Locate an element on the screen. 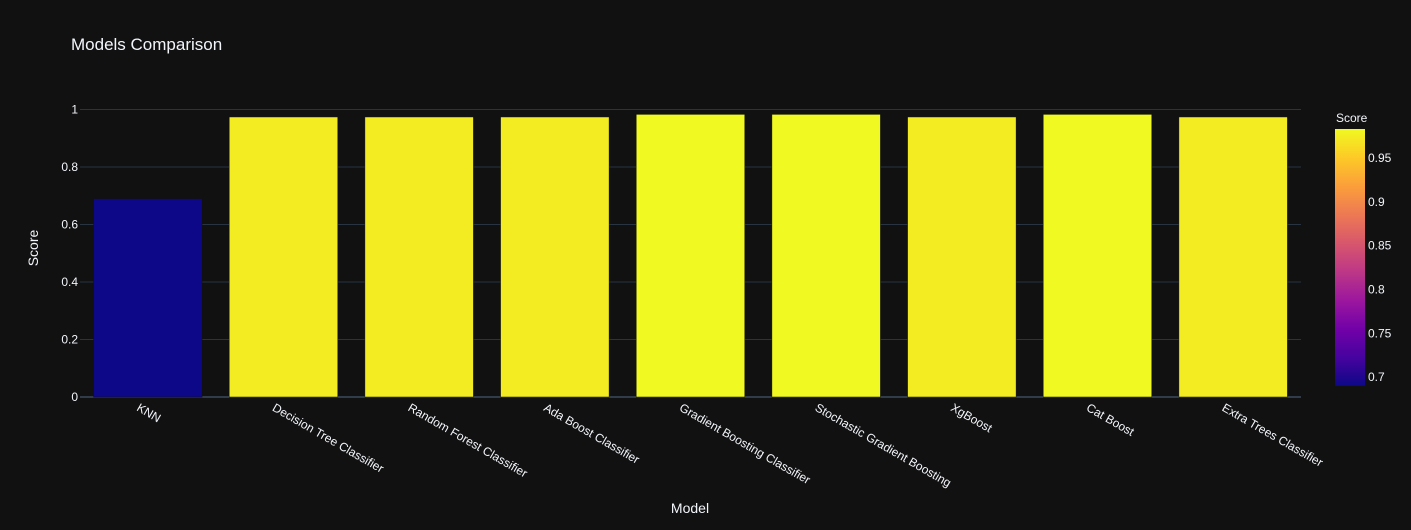 This screenshot has width=1411, height=530. colorbar: Score 0.7 0.75 0.8 0.85 0.9 0.95 is located at coordinates (1363, 248).